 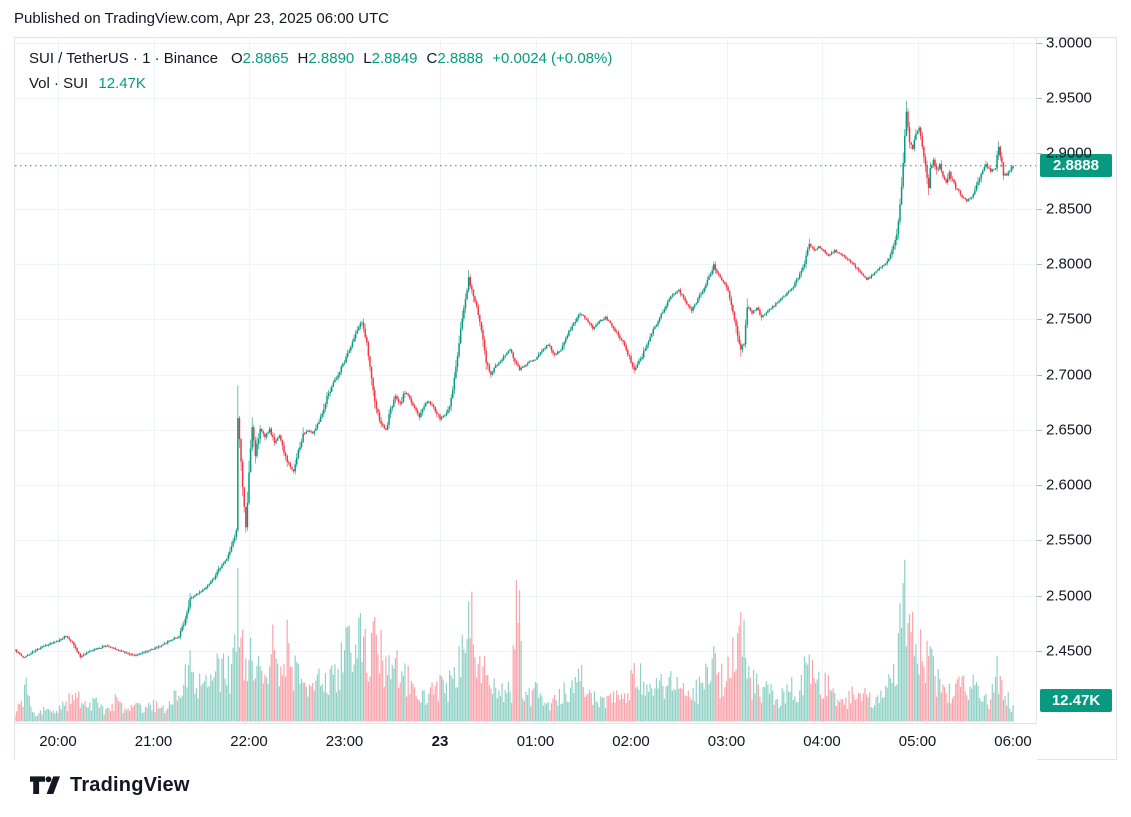 What do you see at coordinates (917, 741) in the screenshot?
I see `time-tick-label: 05:00` at bounding box center [917, 741].